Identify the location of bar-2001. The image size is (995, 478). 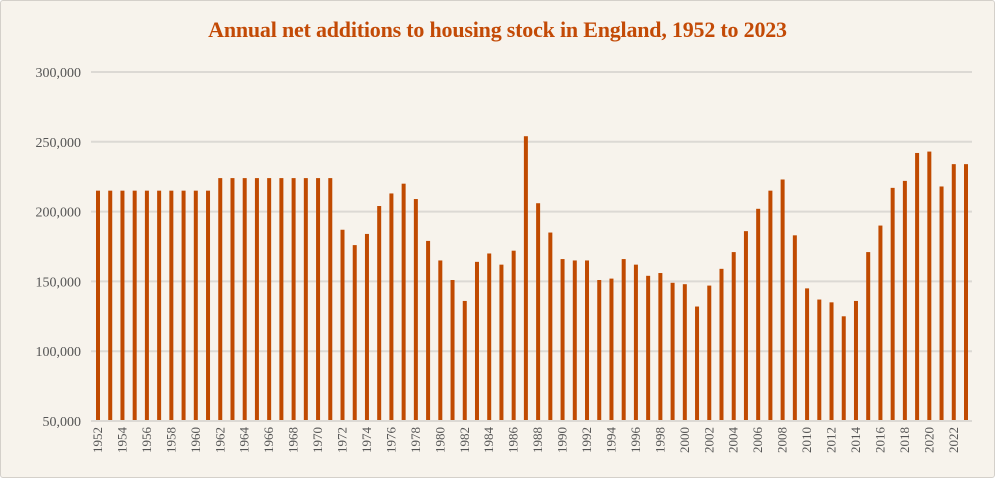
(697, 363).